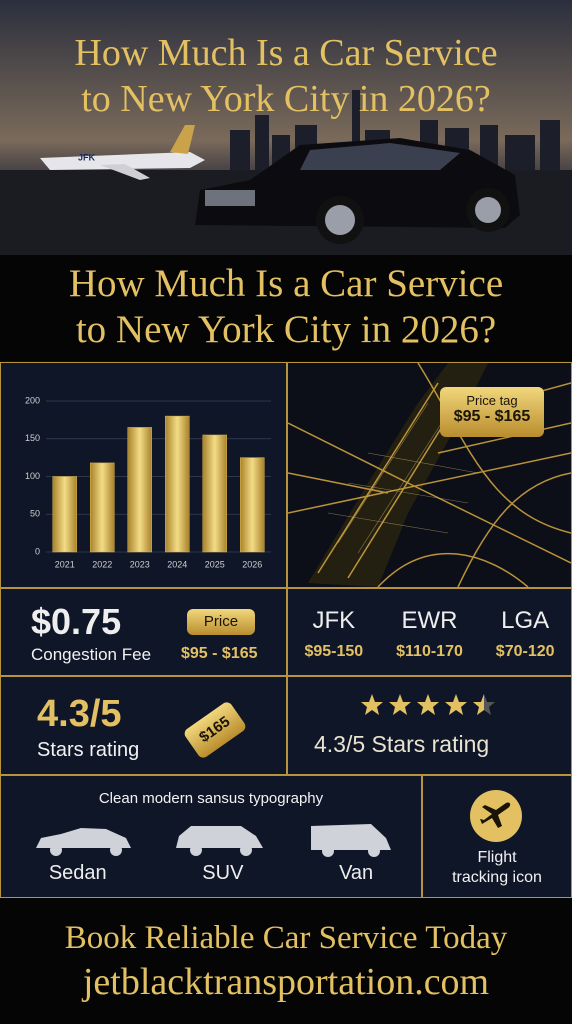 The width and height of the screenshot is (572, 1024). I want to click on hero-title-line: How Much Is a Car Service, so click(286, 53).